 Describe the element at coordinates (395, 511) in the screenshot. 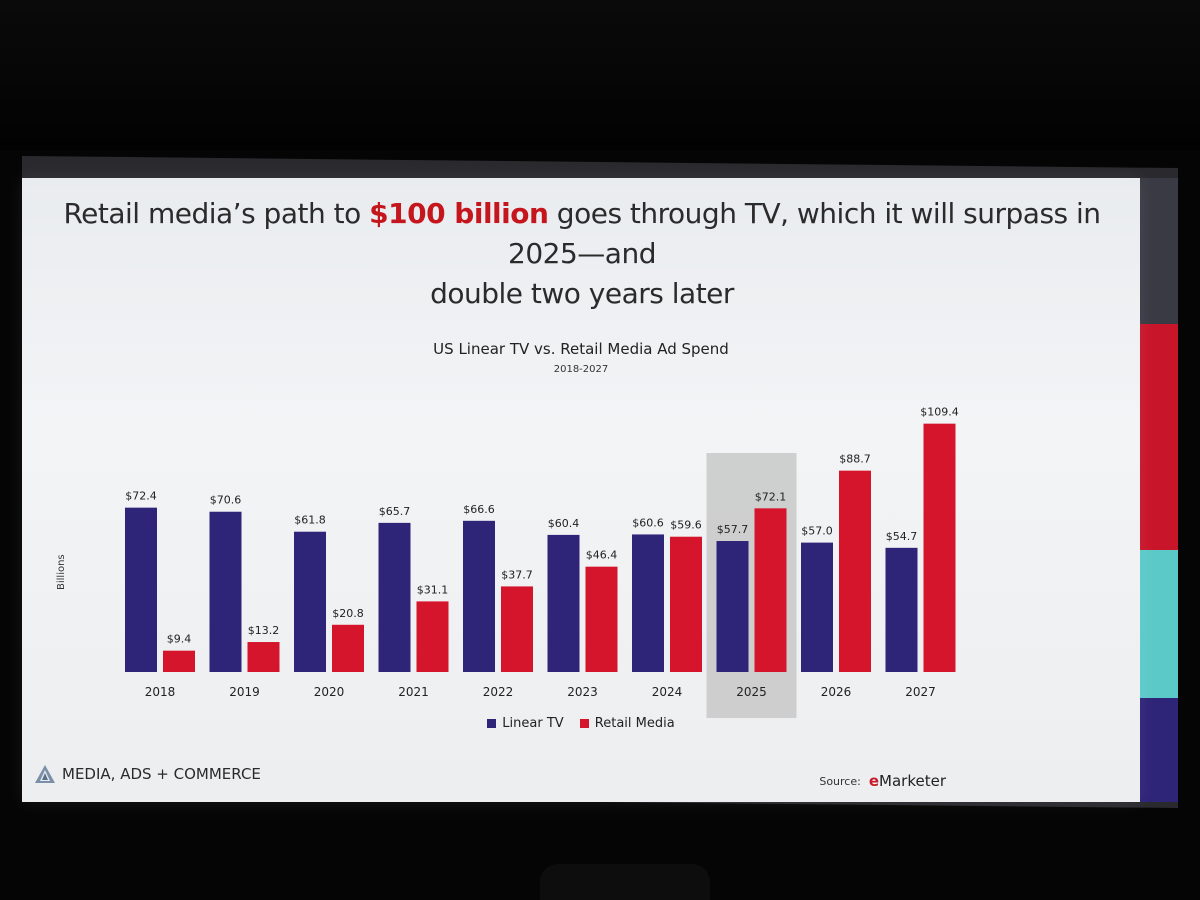

I see `data-label-linear-tv-2021: $65.7` at that location.